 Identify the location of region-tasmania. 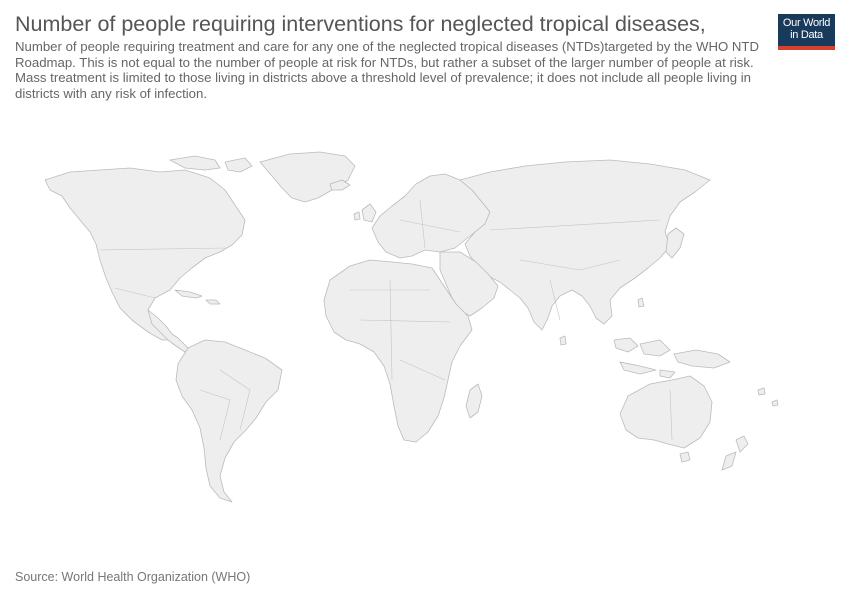
(685, 457).